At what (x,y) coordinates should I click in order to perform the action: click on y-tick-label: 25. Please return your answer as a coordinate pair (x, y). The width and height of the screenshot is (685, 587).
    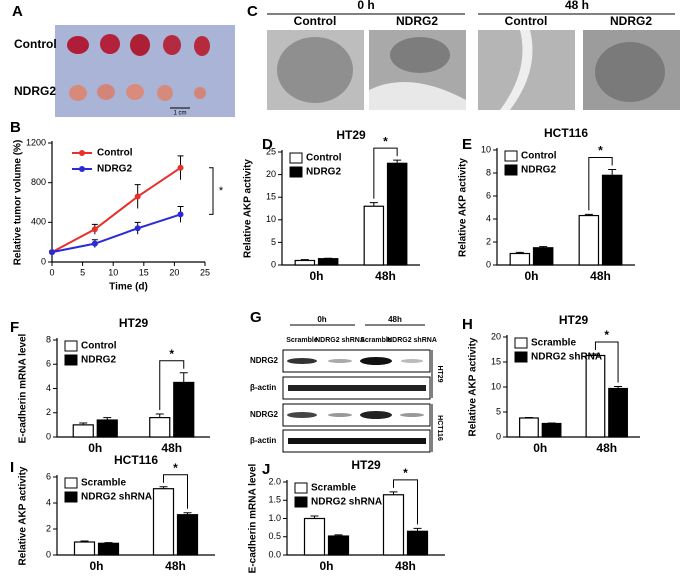
    Looking at the image, I should click on (271, 151).